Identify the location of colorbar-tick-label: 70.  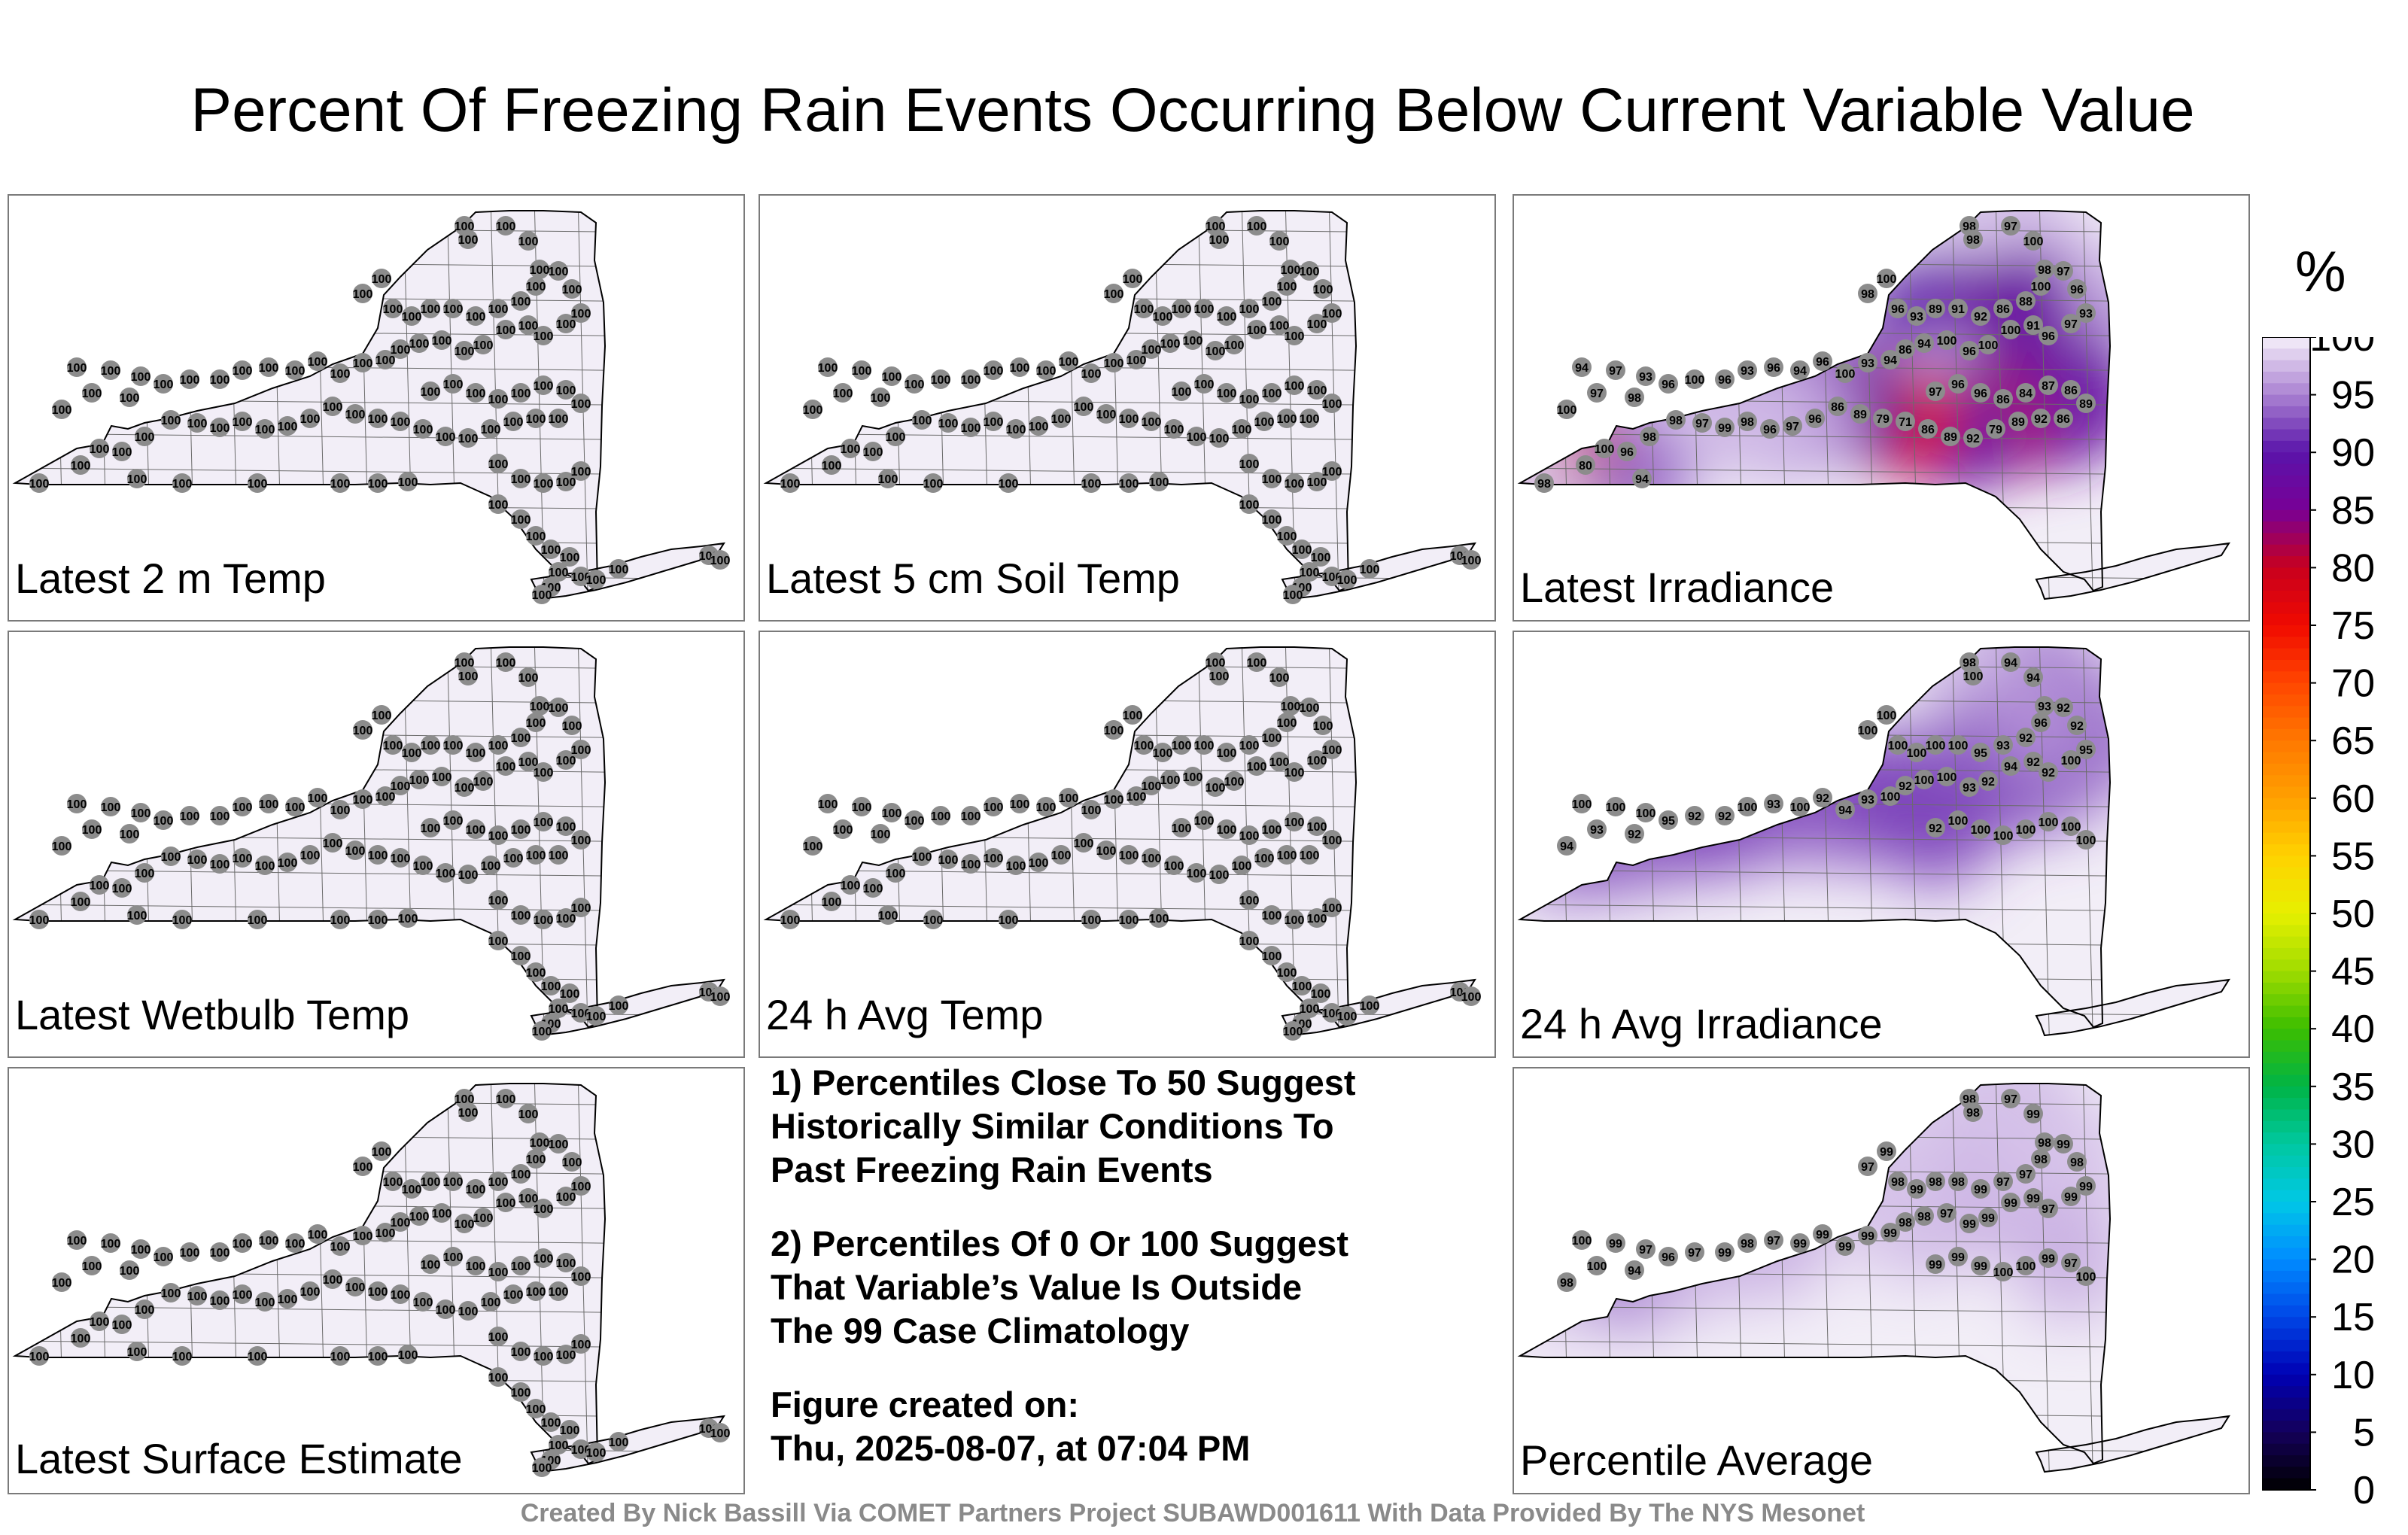
(2353, 684).